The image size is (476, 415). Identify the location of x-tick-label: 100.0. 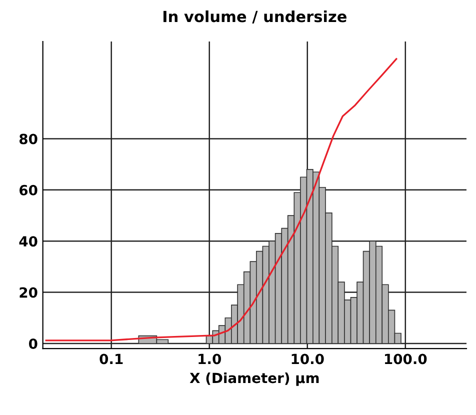
(405, 359).